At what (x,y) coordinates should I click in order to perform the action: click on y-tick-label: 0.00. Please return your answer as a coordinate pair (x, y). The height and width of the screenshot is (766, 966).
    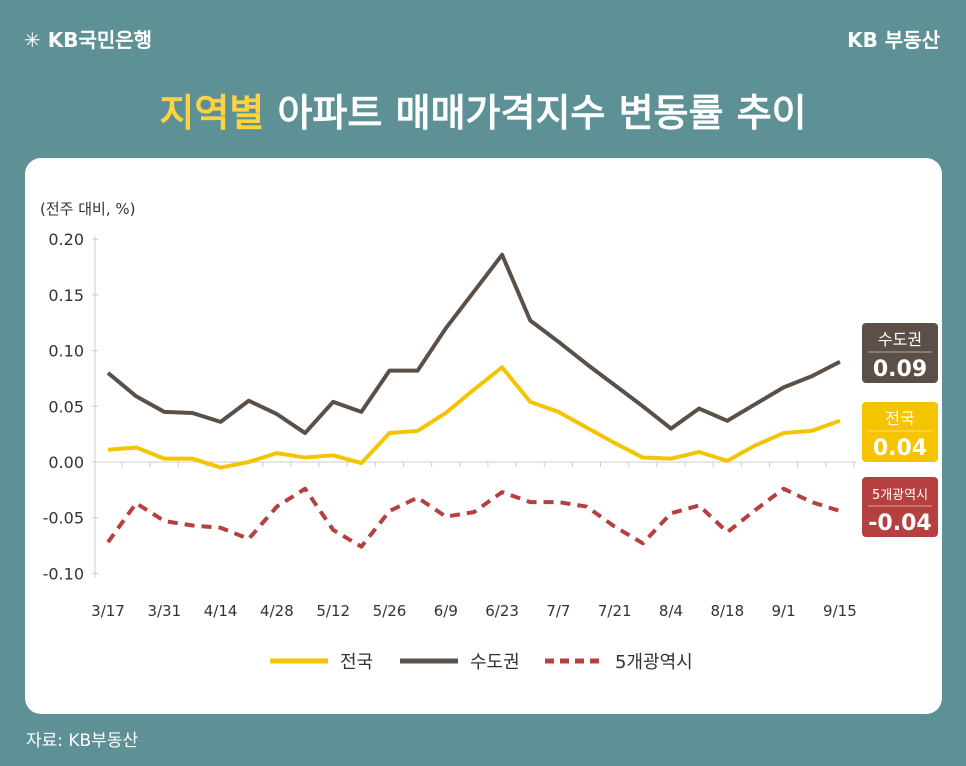
    Looking at the image, I should click on (66, 462).